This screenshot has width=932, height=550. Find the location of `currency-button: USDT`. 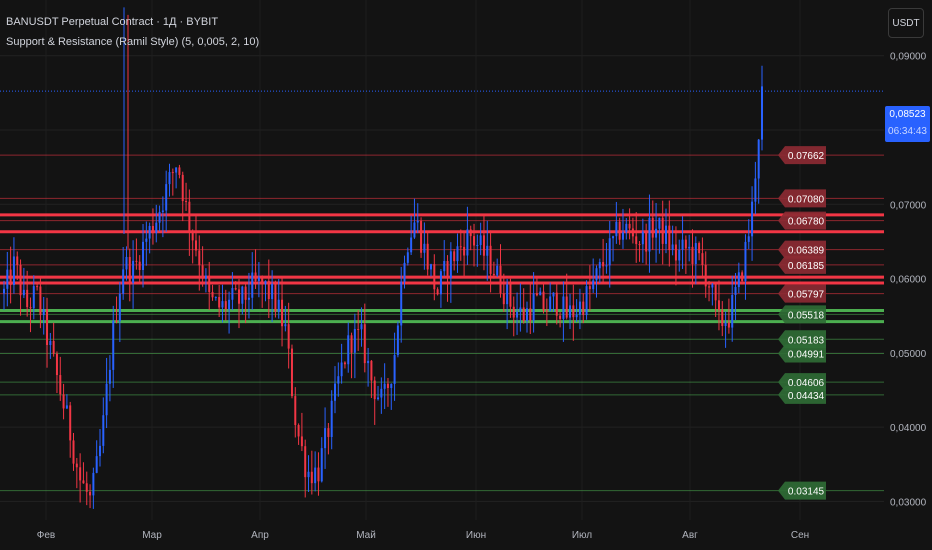

currency-button: USDT is located at coordinates (906, 23).